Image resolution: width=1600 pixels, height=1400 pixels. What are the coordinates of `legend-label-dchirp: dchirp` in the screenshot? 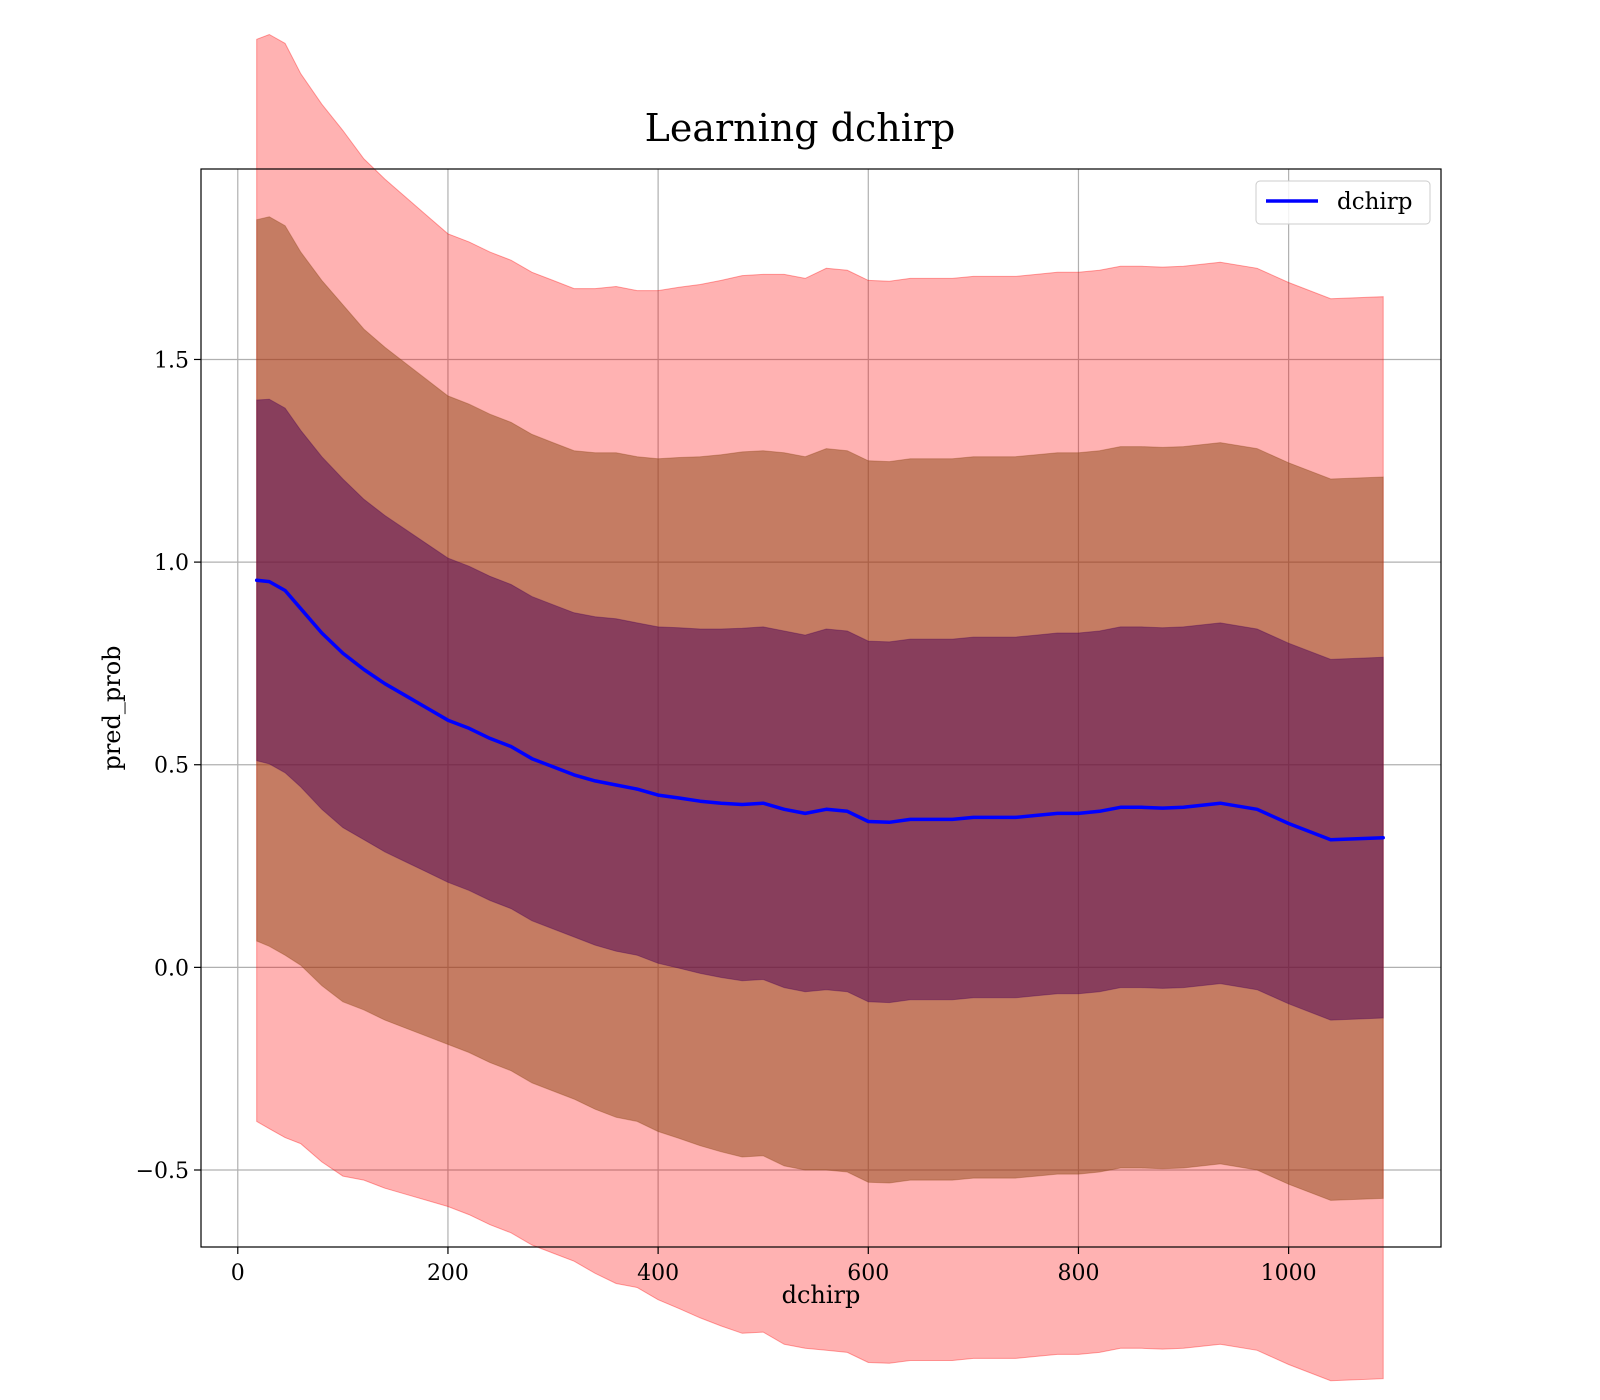 It's located at (1375, 202).